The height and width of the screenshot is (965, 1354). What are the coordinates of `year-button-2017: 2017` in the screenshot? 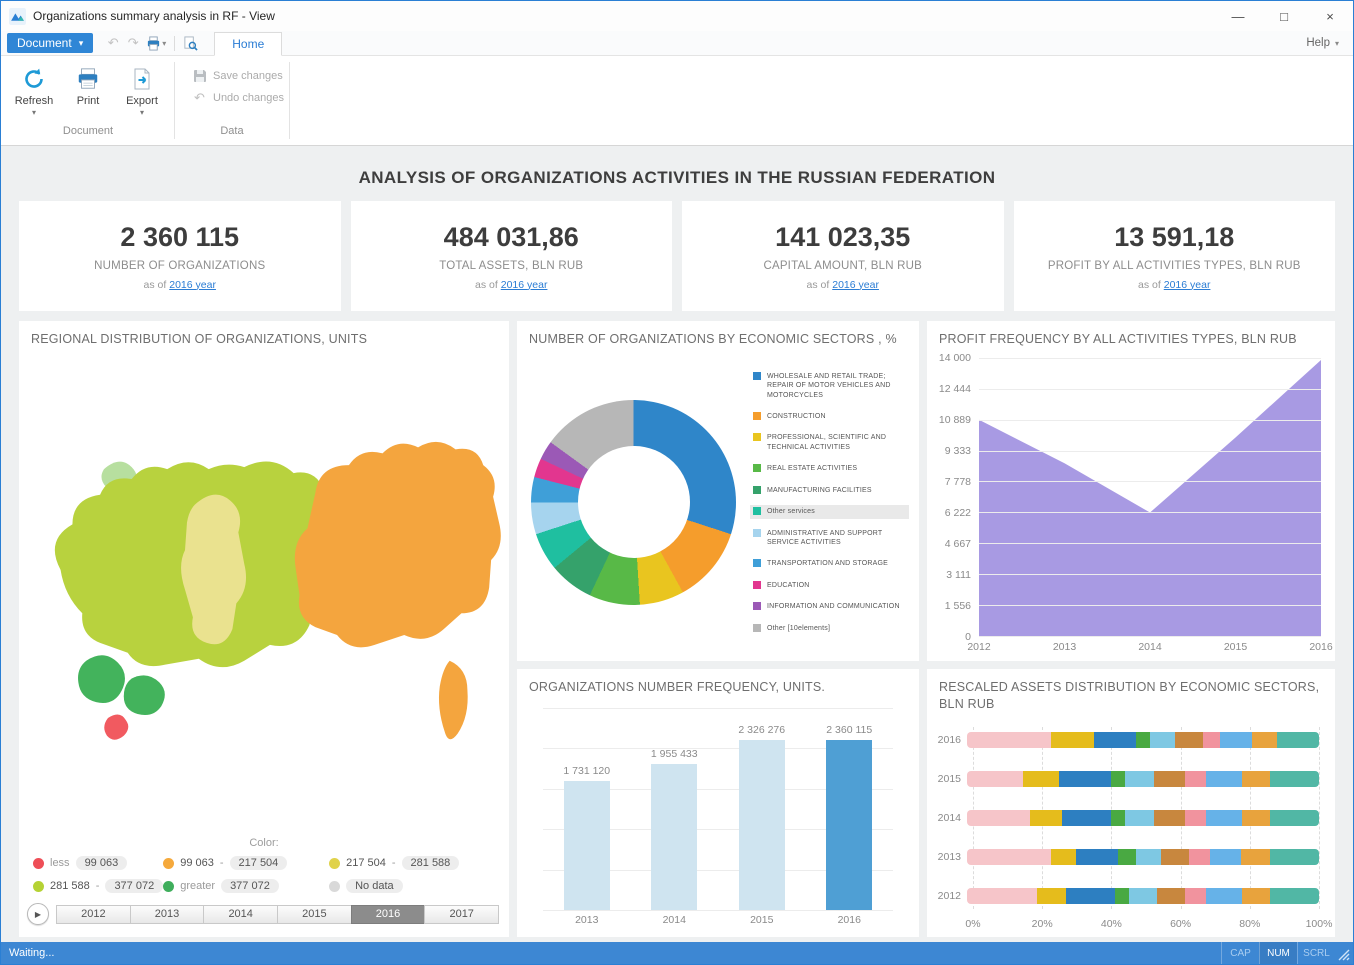 It's located at (462, 914).